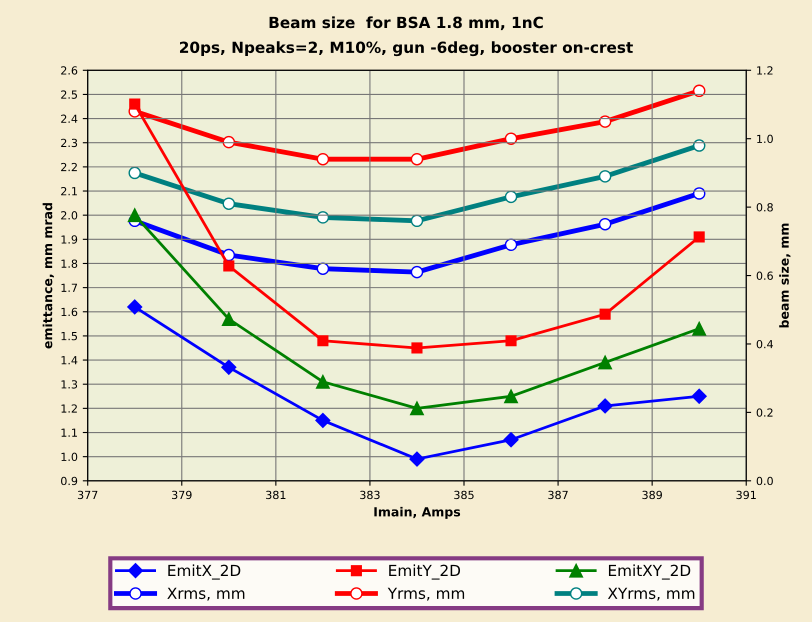 The width and height of the screenshot is (812, 622). Describe the element at coordinates (88, 495) in the screenshot. I see `x-tick-label: 377` at that location.